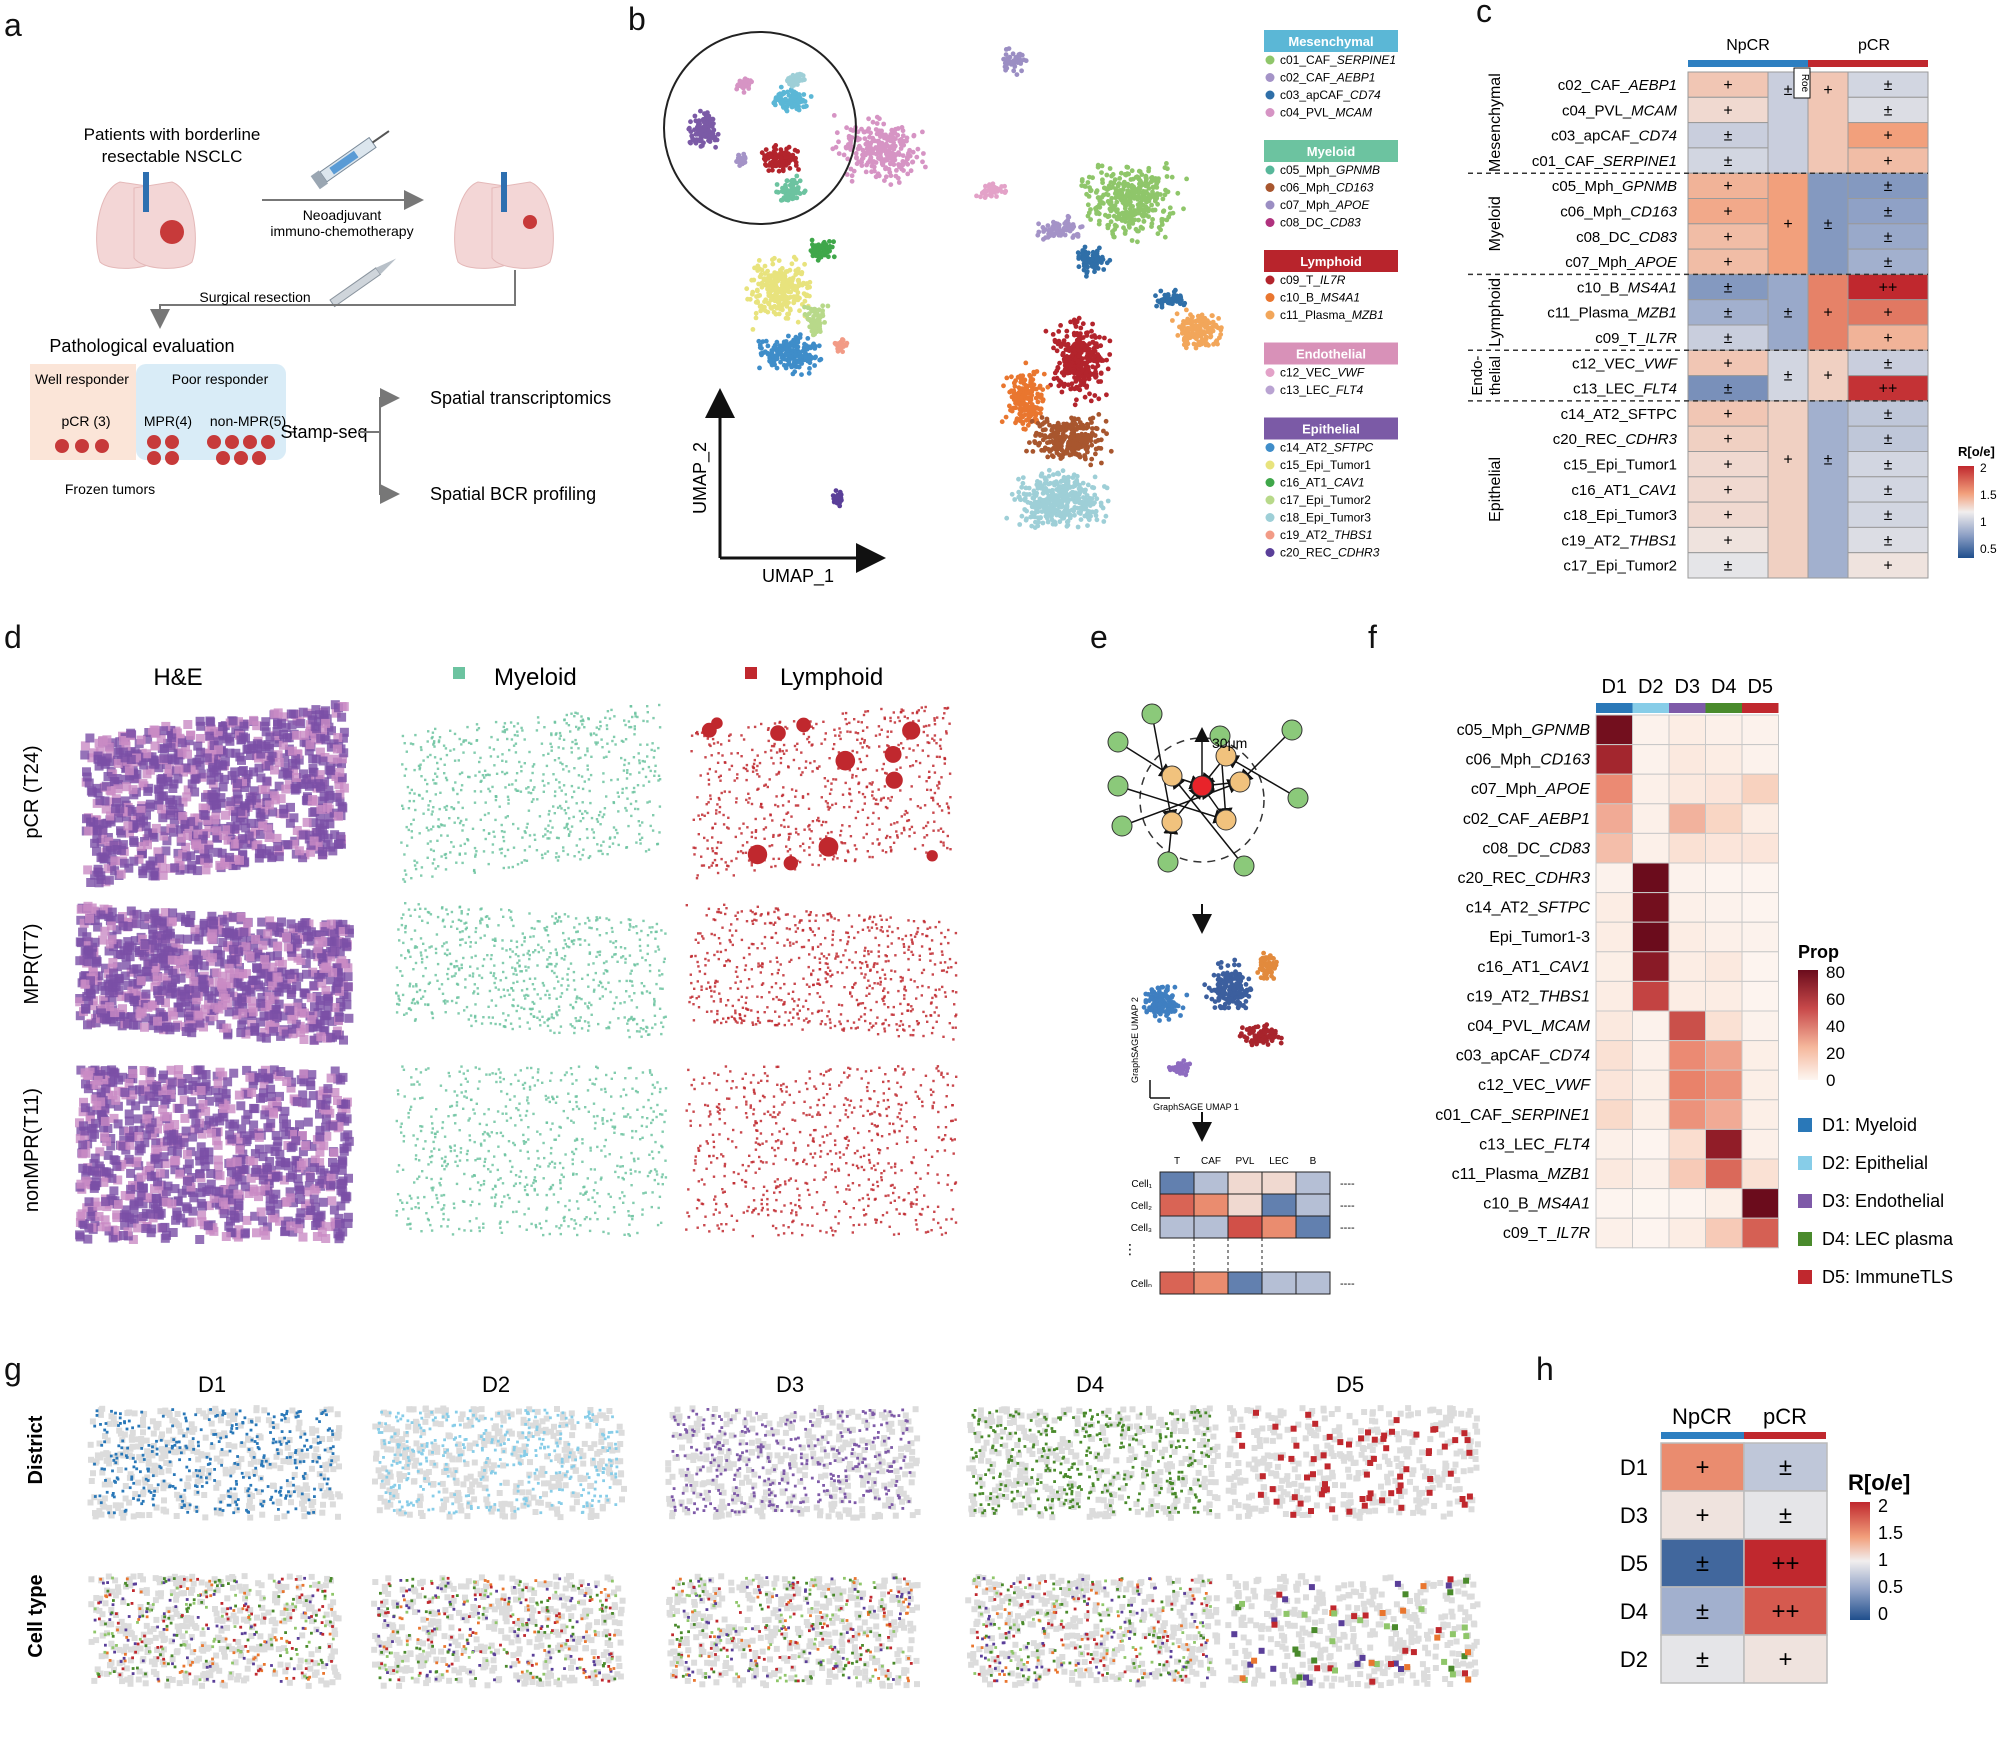 The height and width of the screenshot is (1743, 1999). What do you see at coordinates (1888, 363) in the screenshot?
I see `c-cell-pcr-mark: ±` at bounding box center [1888, 363].